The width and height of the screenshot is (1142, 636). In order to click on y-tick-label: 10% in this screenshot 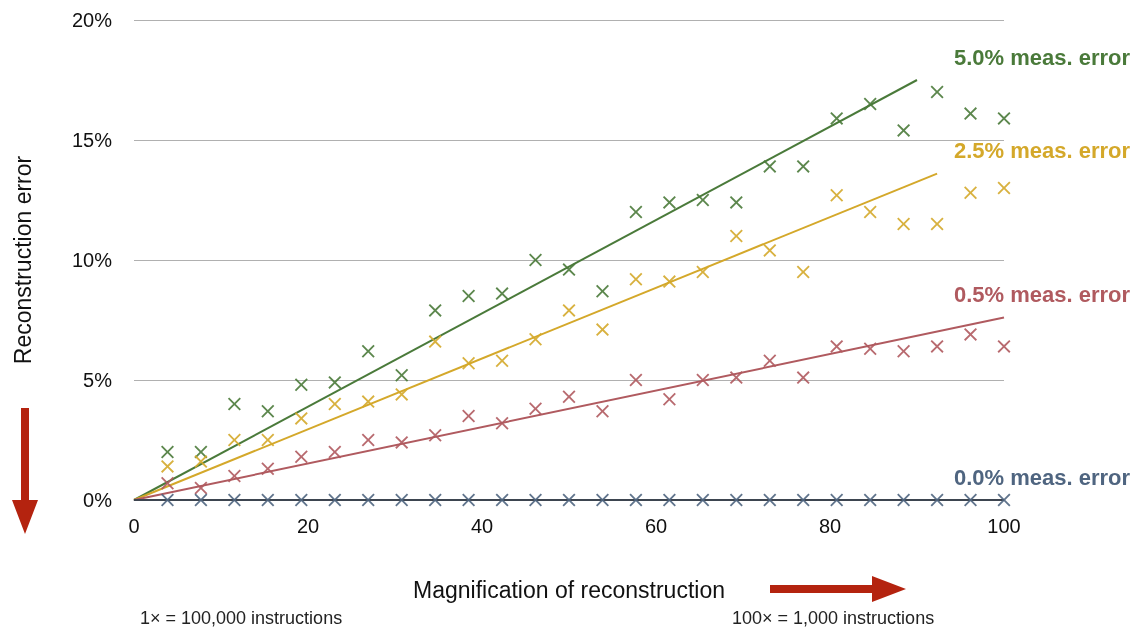, I will do `click(92, 260)`.